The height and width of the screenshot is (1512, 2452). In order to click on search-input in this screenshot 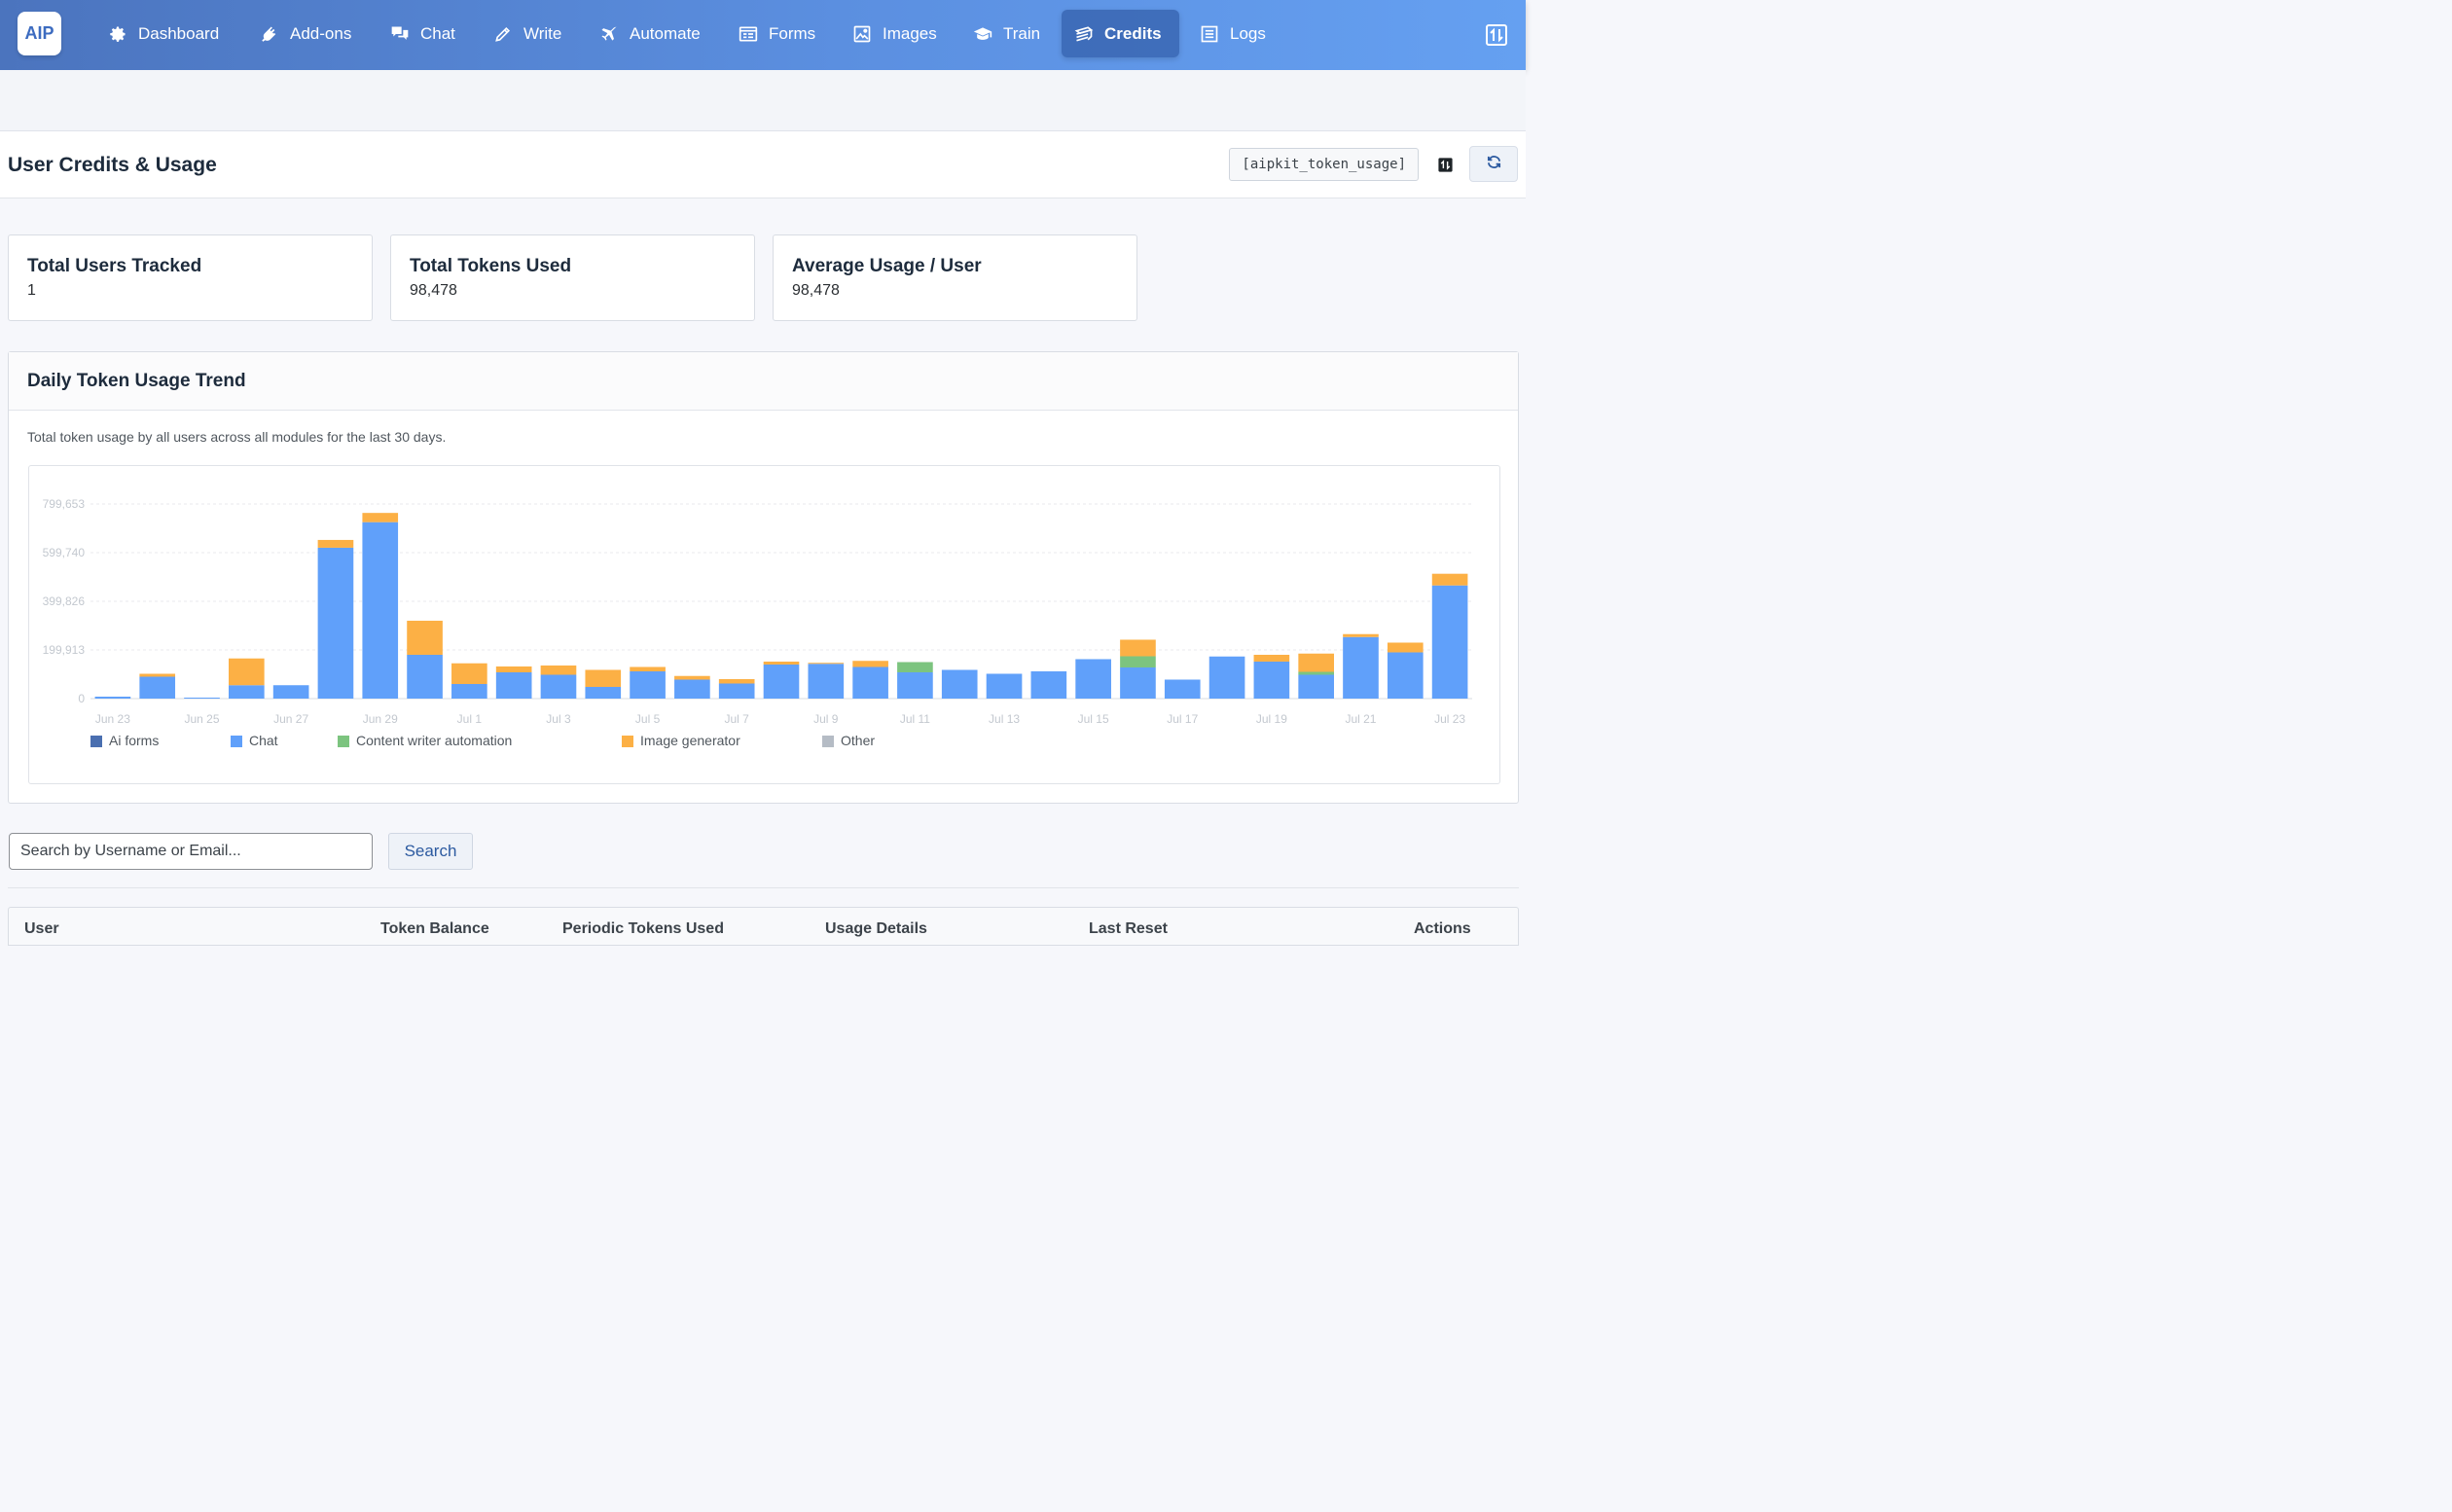, I will do `click(191, 851)`.